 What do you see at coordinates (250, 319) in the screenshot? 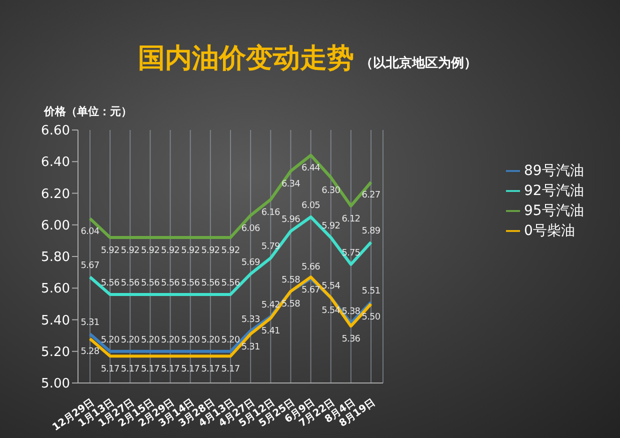
I see `data-label: 5.33` at bounding box center [250, 319].